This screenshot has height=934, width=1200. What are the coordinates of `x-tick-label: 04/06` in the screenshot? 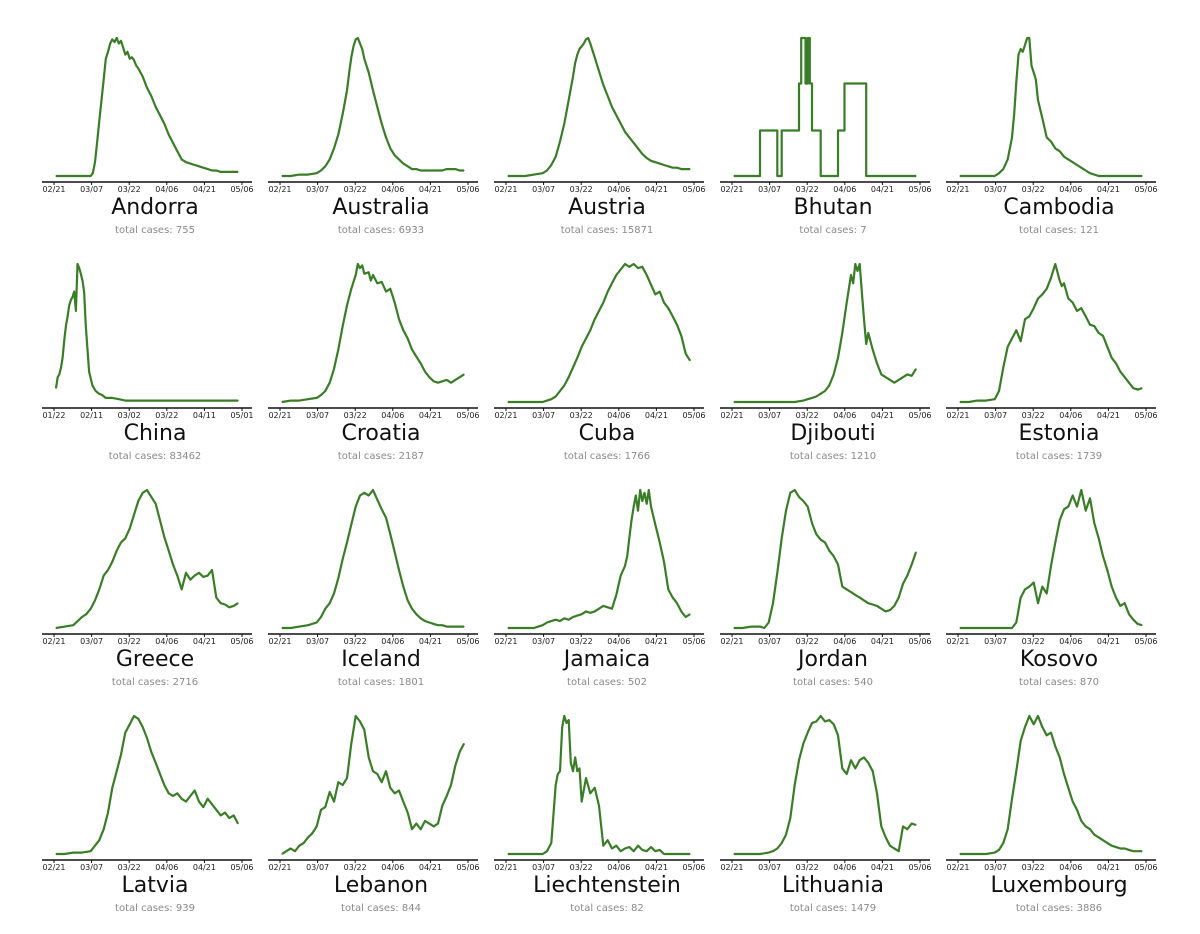 It's located at (392, 415).